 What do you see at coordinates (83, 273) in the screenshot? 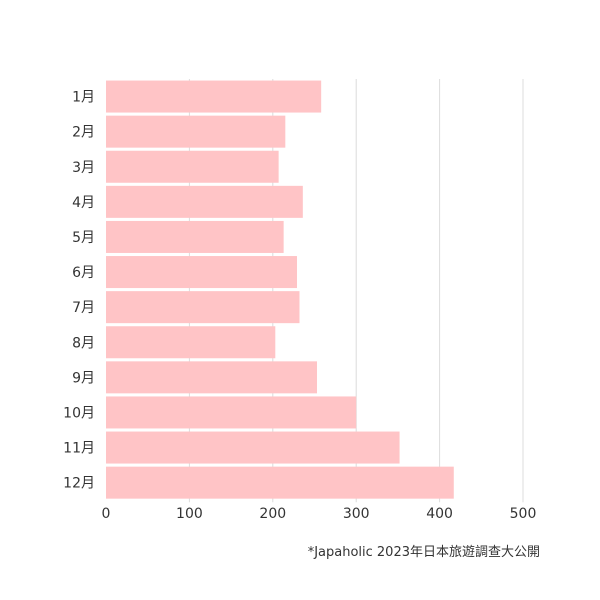
I see `category-label-6: 6月` at bounding box center [83, 273].